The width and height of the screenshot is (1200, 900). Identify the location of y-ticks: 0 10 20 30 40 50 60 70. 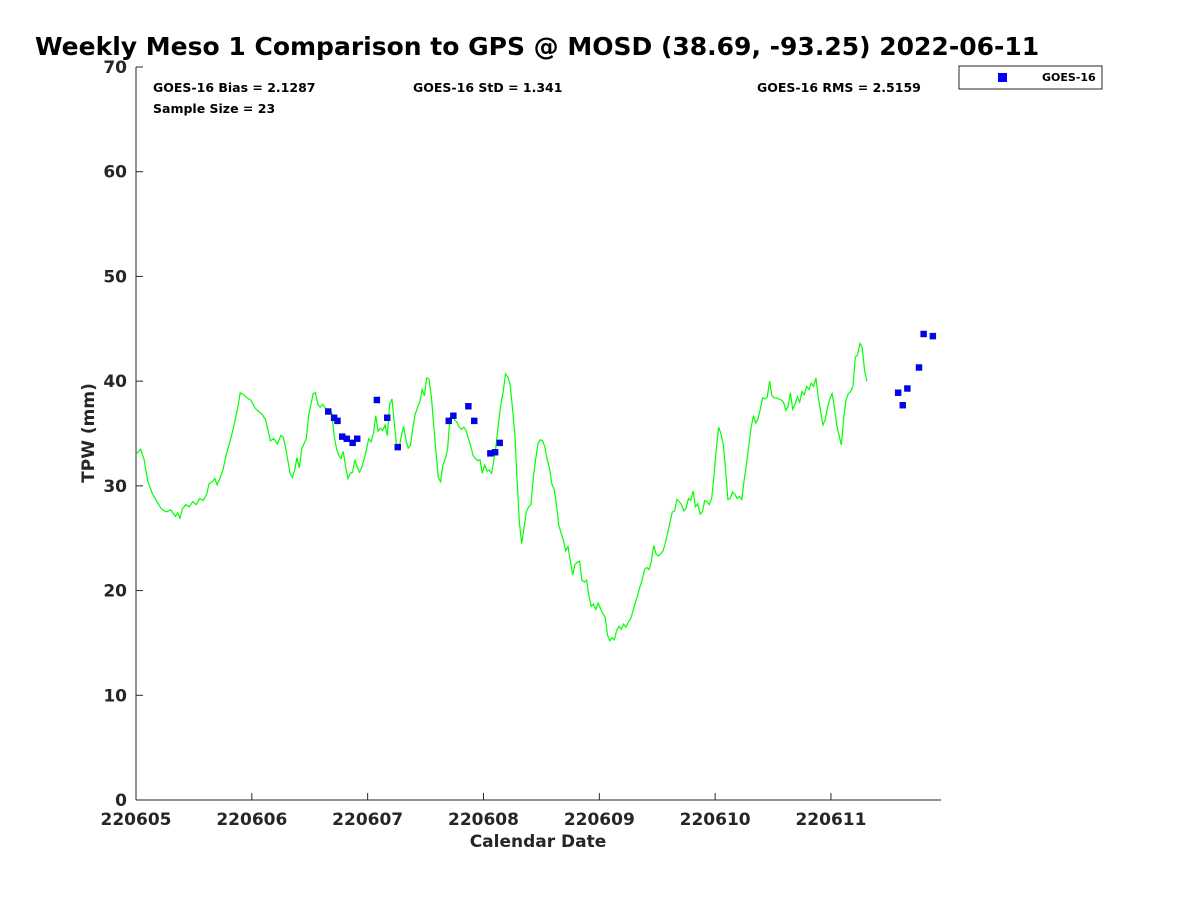
(123, 434).